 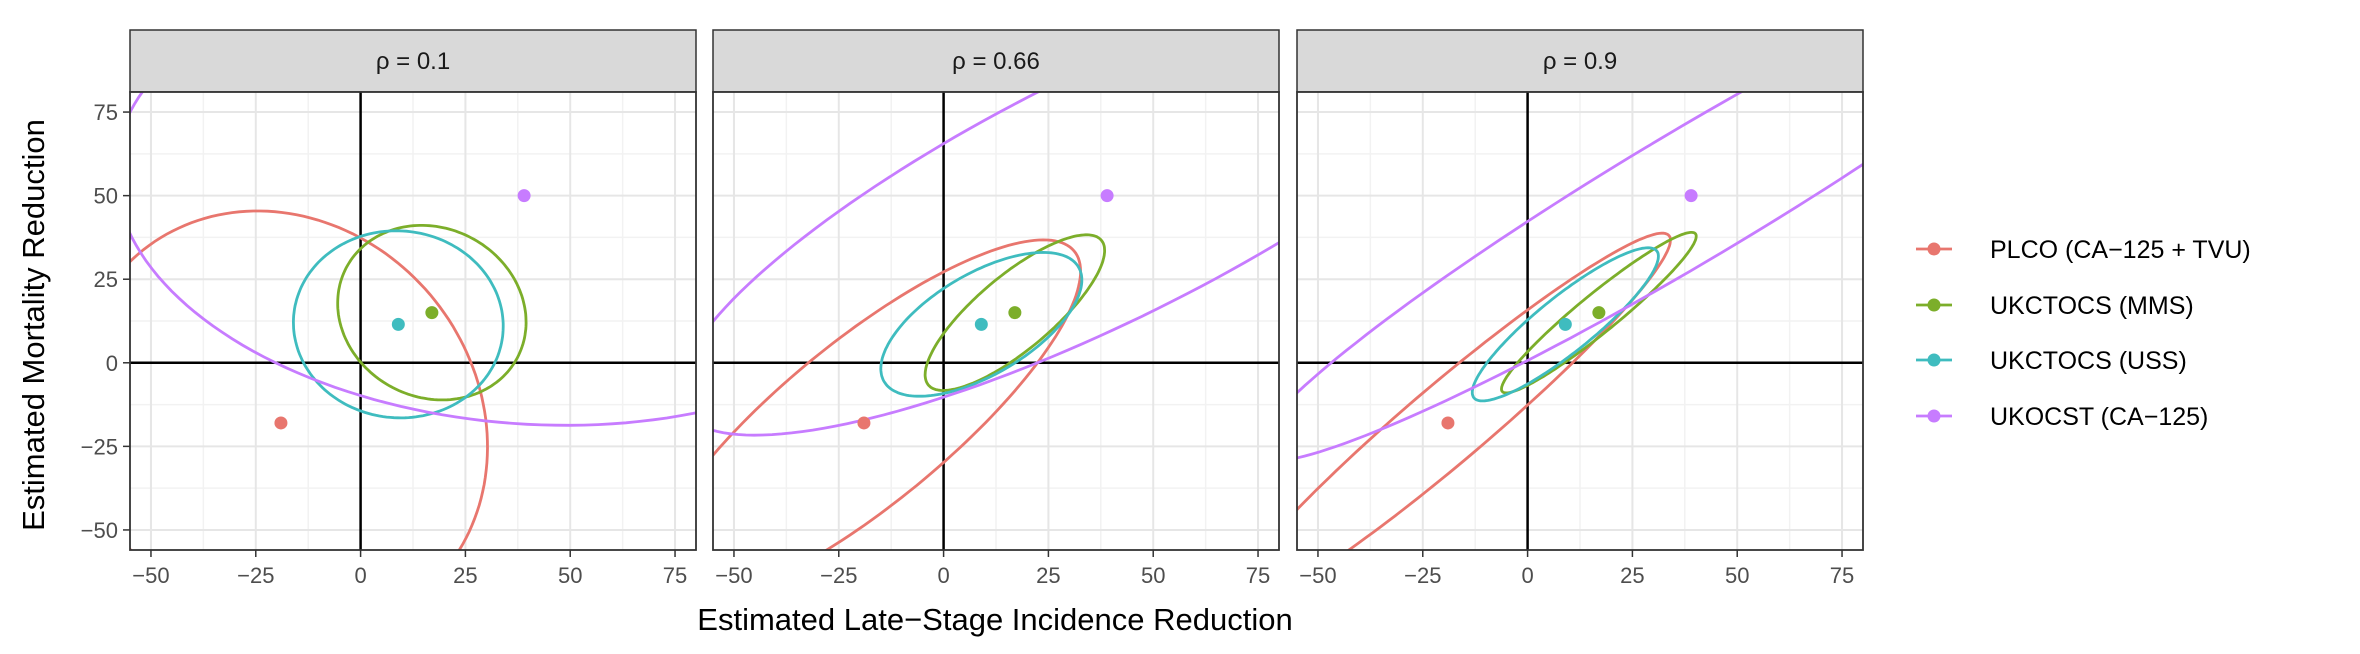 What do you see at coordinates (99, 530) in the screenshot?
I see `y-tick-label: −50` at bounding box center [99, 530].